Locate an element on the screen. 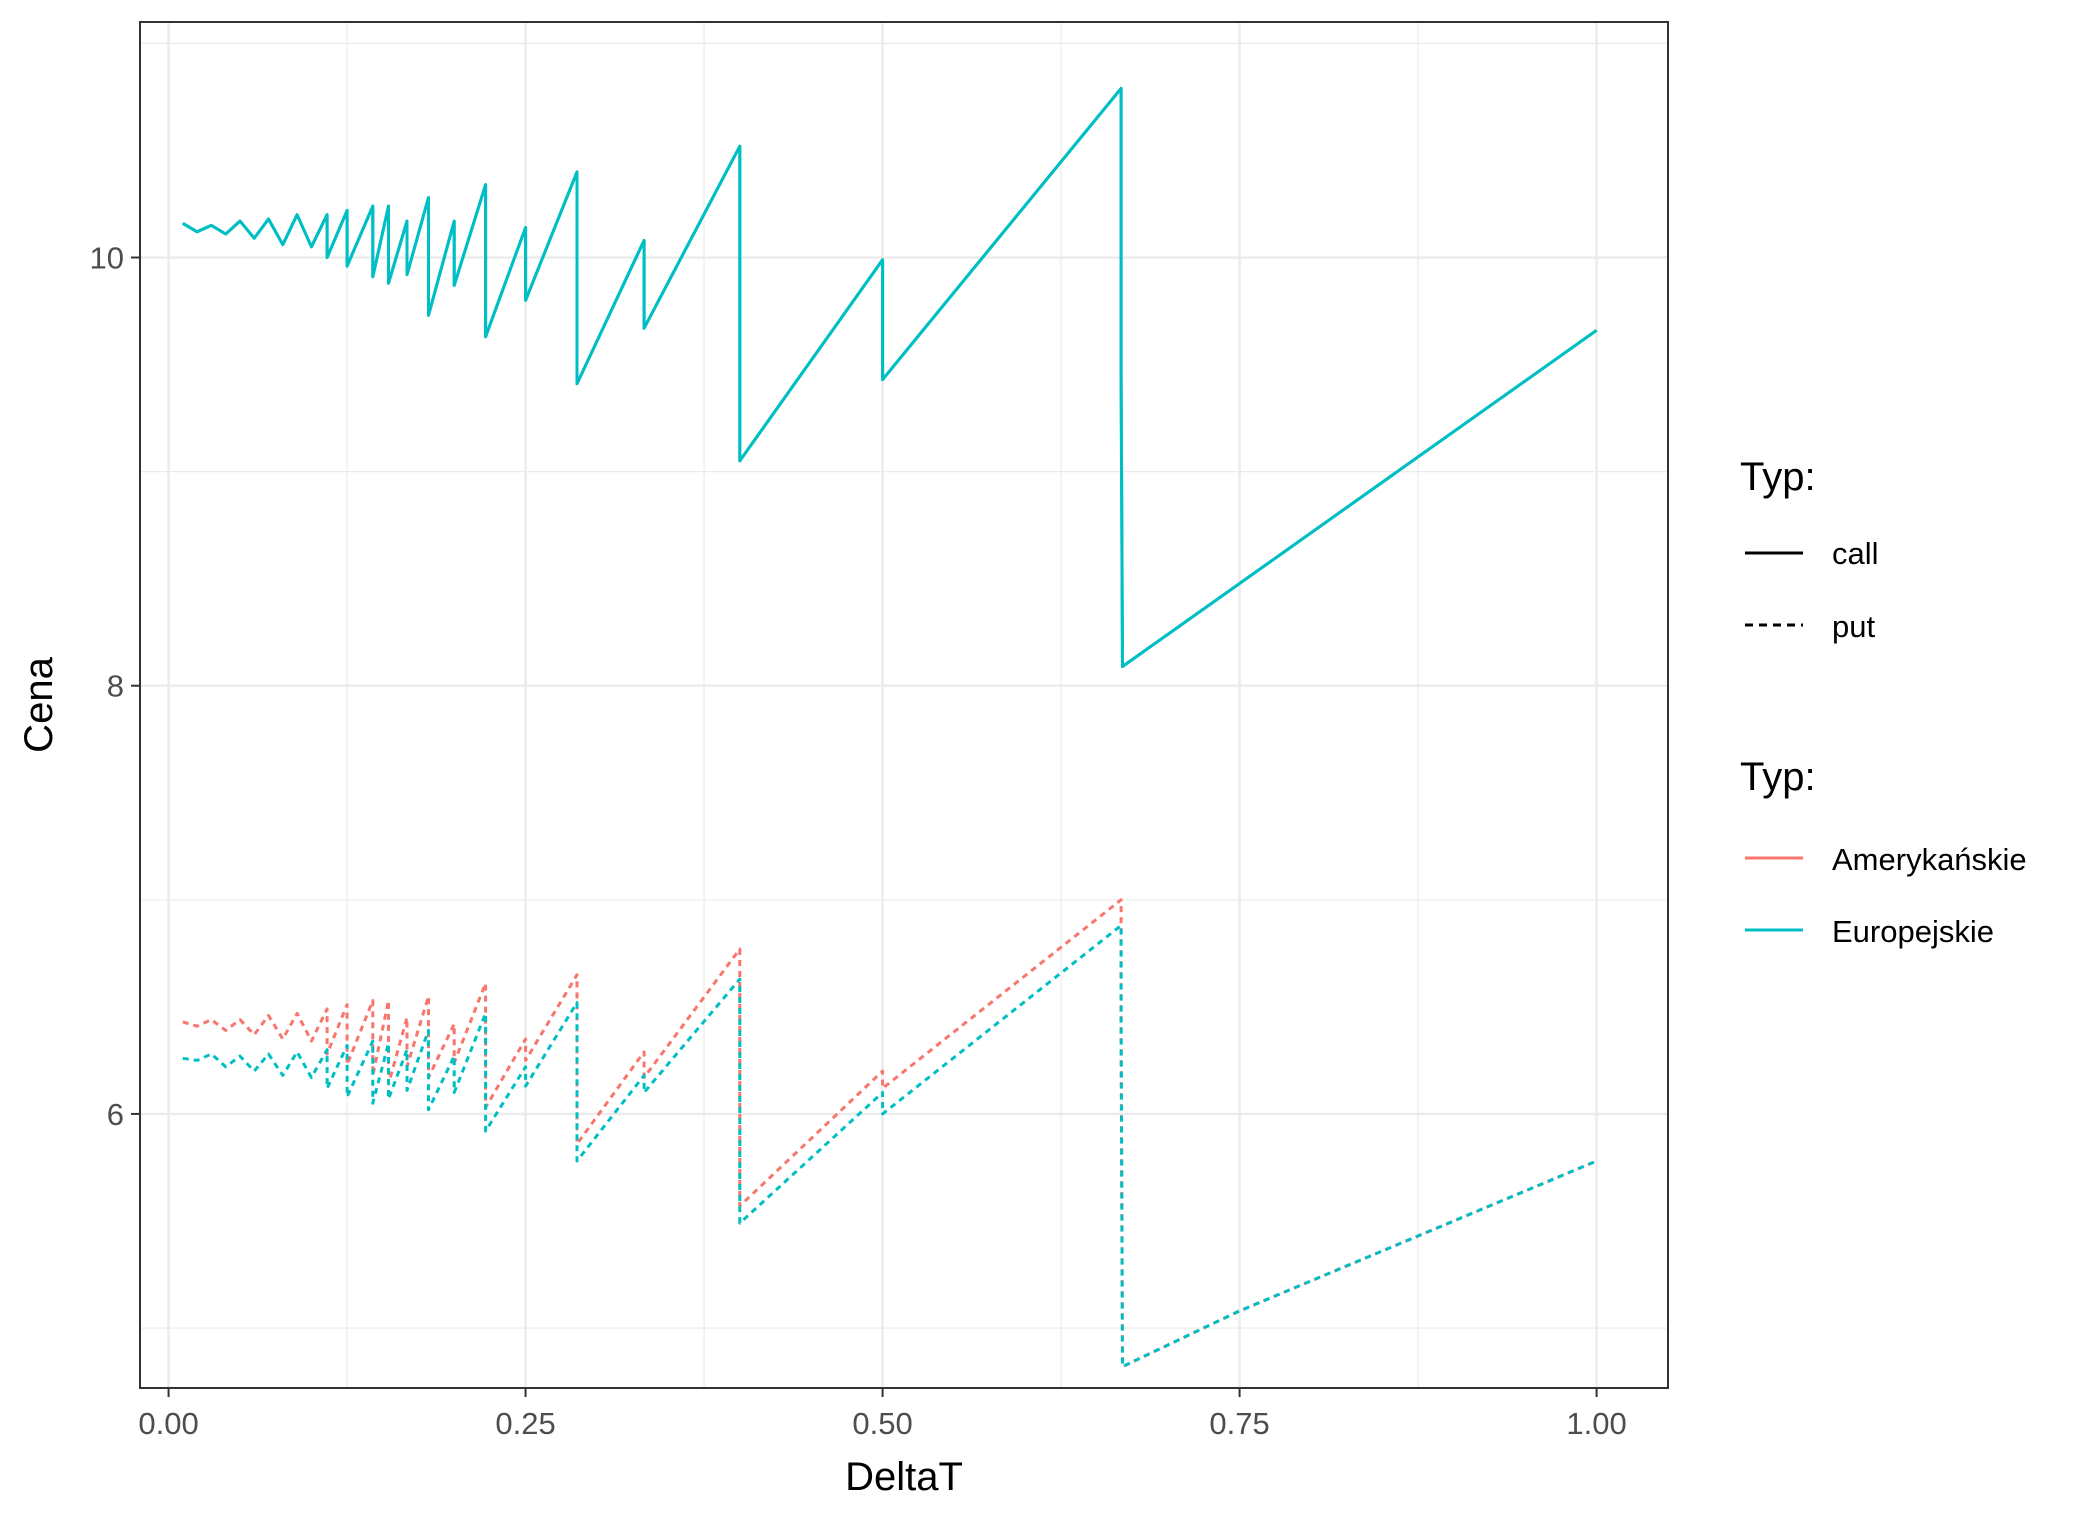 This screenshot has height=1518, width=2100. x-tick-label: 0.75 is located at coordinates (1239, 1423).